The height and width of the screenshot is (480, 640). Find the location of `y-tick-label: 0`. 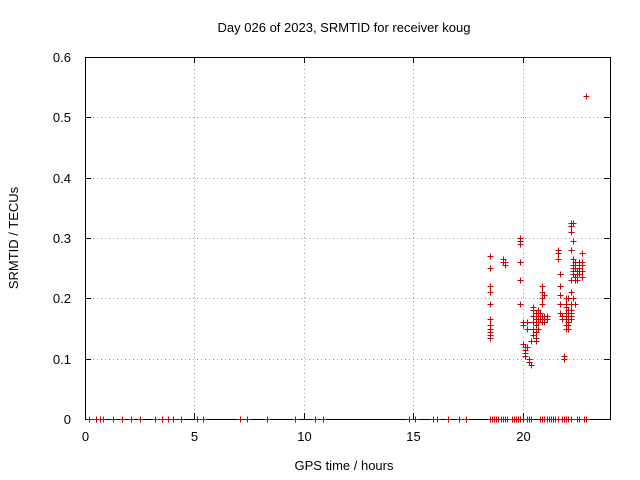

y-tick-label: 0 is located at coordinates (67, 419).